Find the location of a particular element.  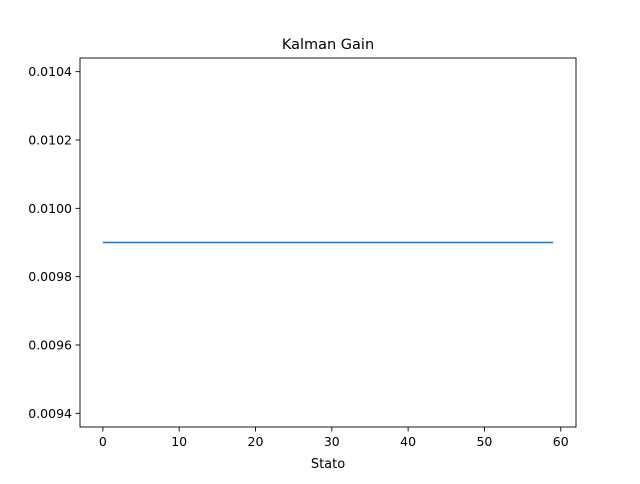

x-axis-label: Stato is located at coordinates (328, 464).